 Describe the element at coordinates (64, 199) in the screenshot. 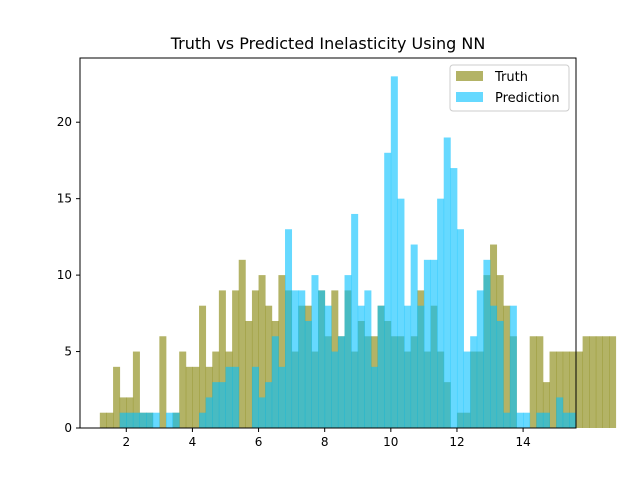

I see `y-tick-label: 15` at that location.